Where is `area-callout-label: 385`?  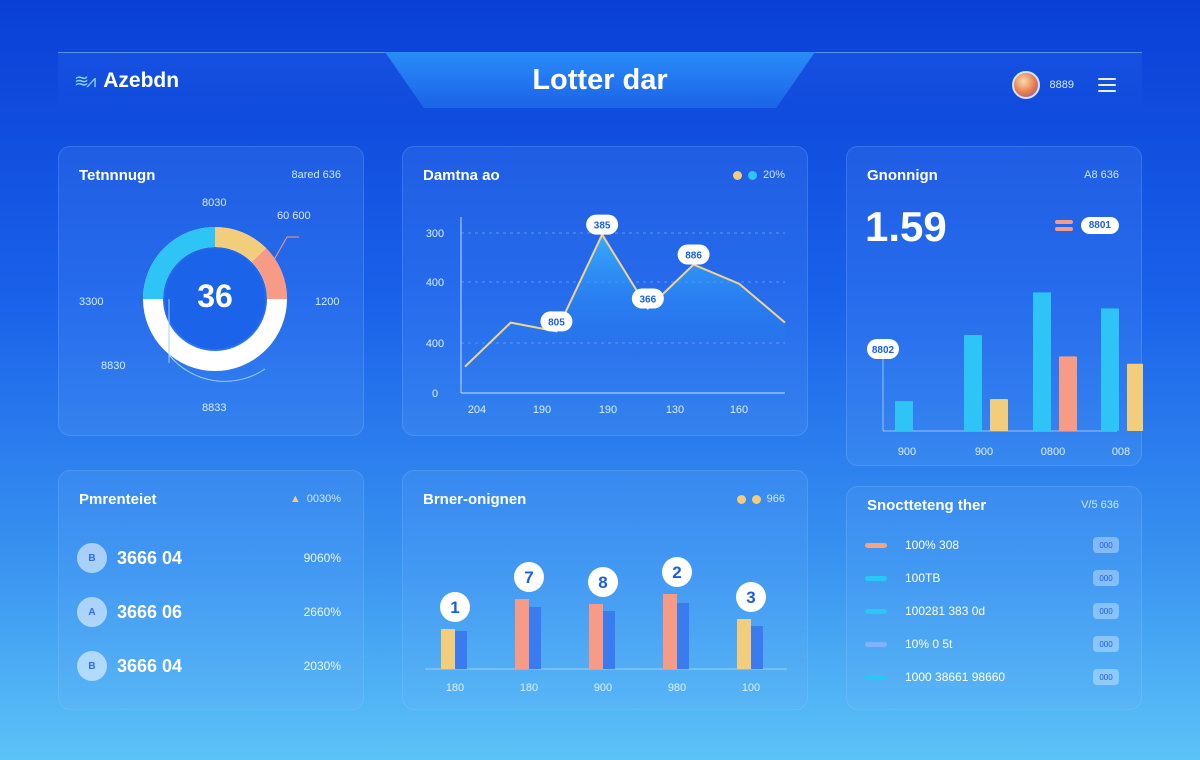 area-callout-label: 385 is located at coordinates (602, 226).